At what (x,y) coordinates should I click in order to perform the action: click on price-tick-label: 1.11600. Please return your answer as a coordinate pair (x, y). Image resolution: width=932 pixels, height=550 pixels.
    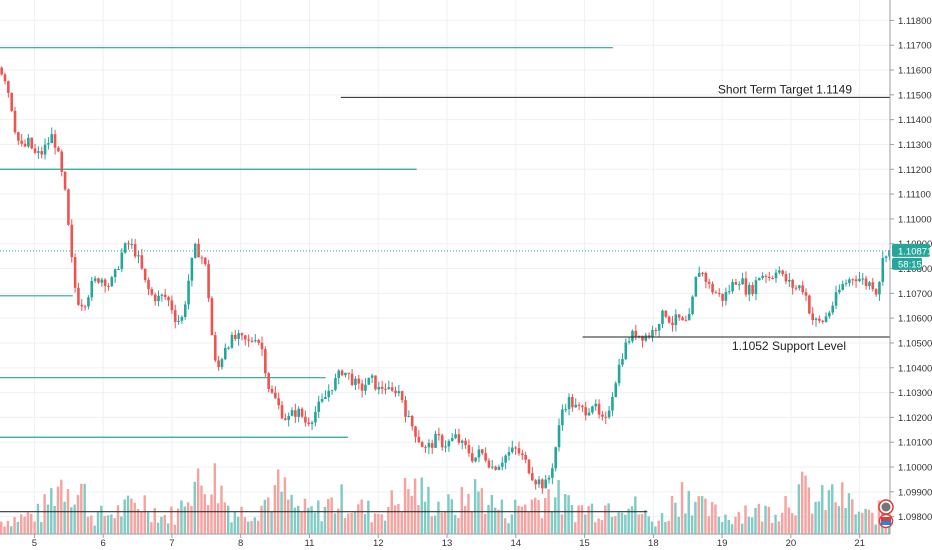
    Looking at the image, I should click on (915, 71).